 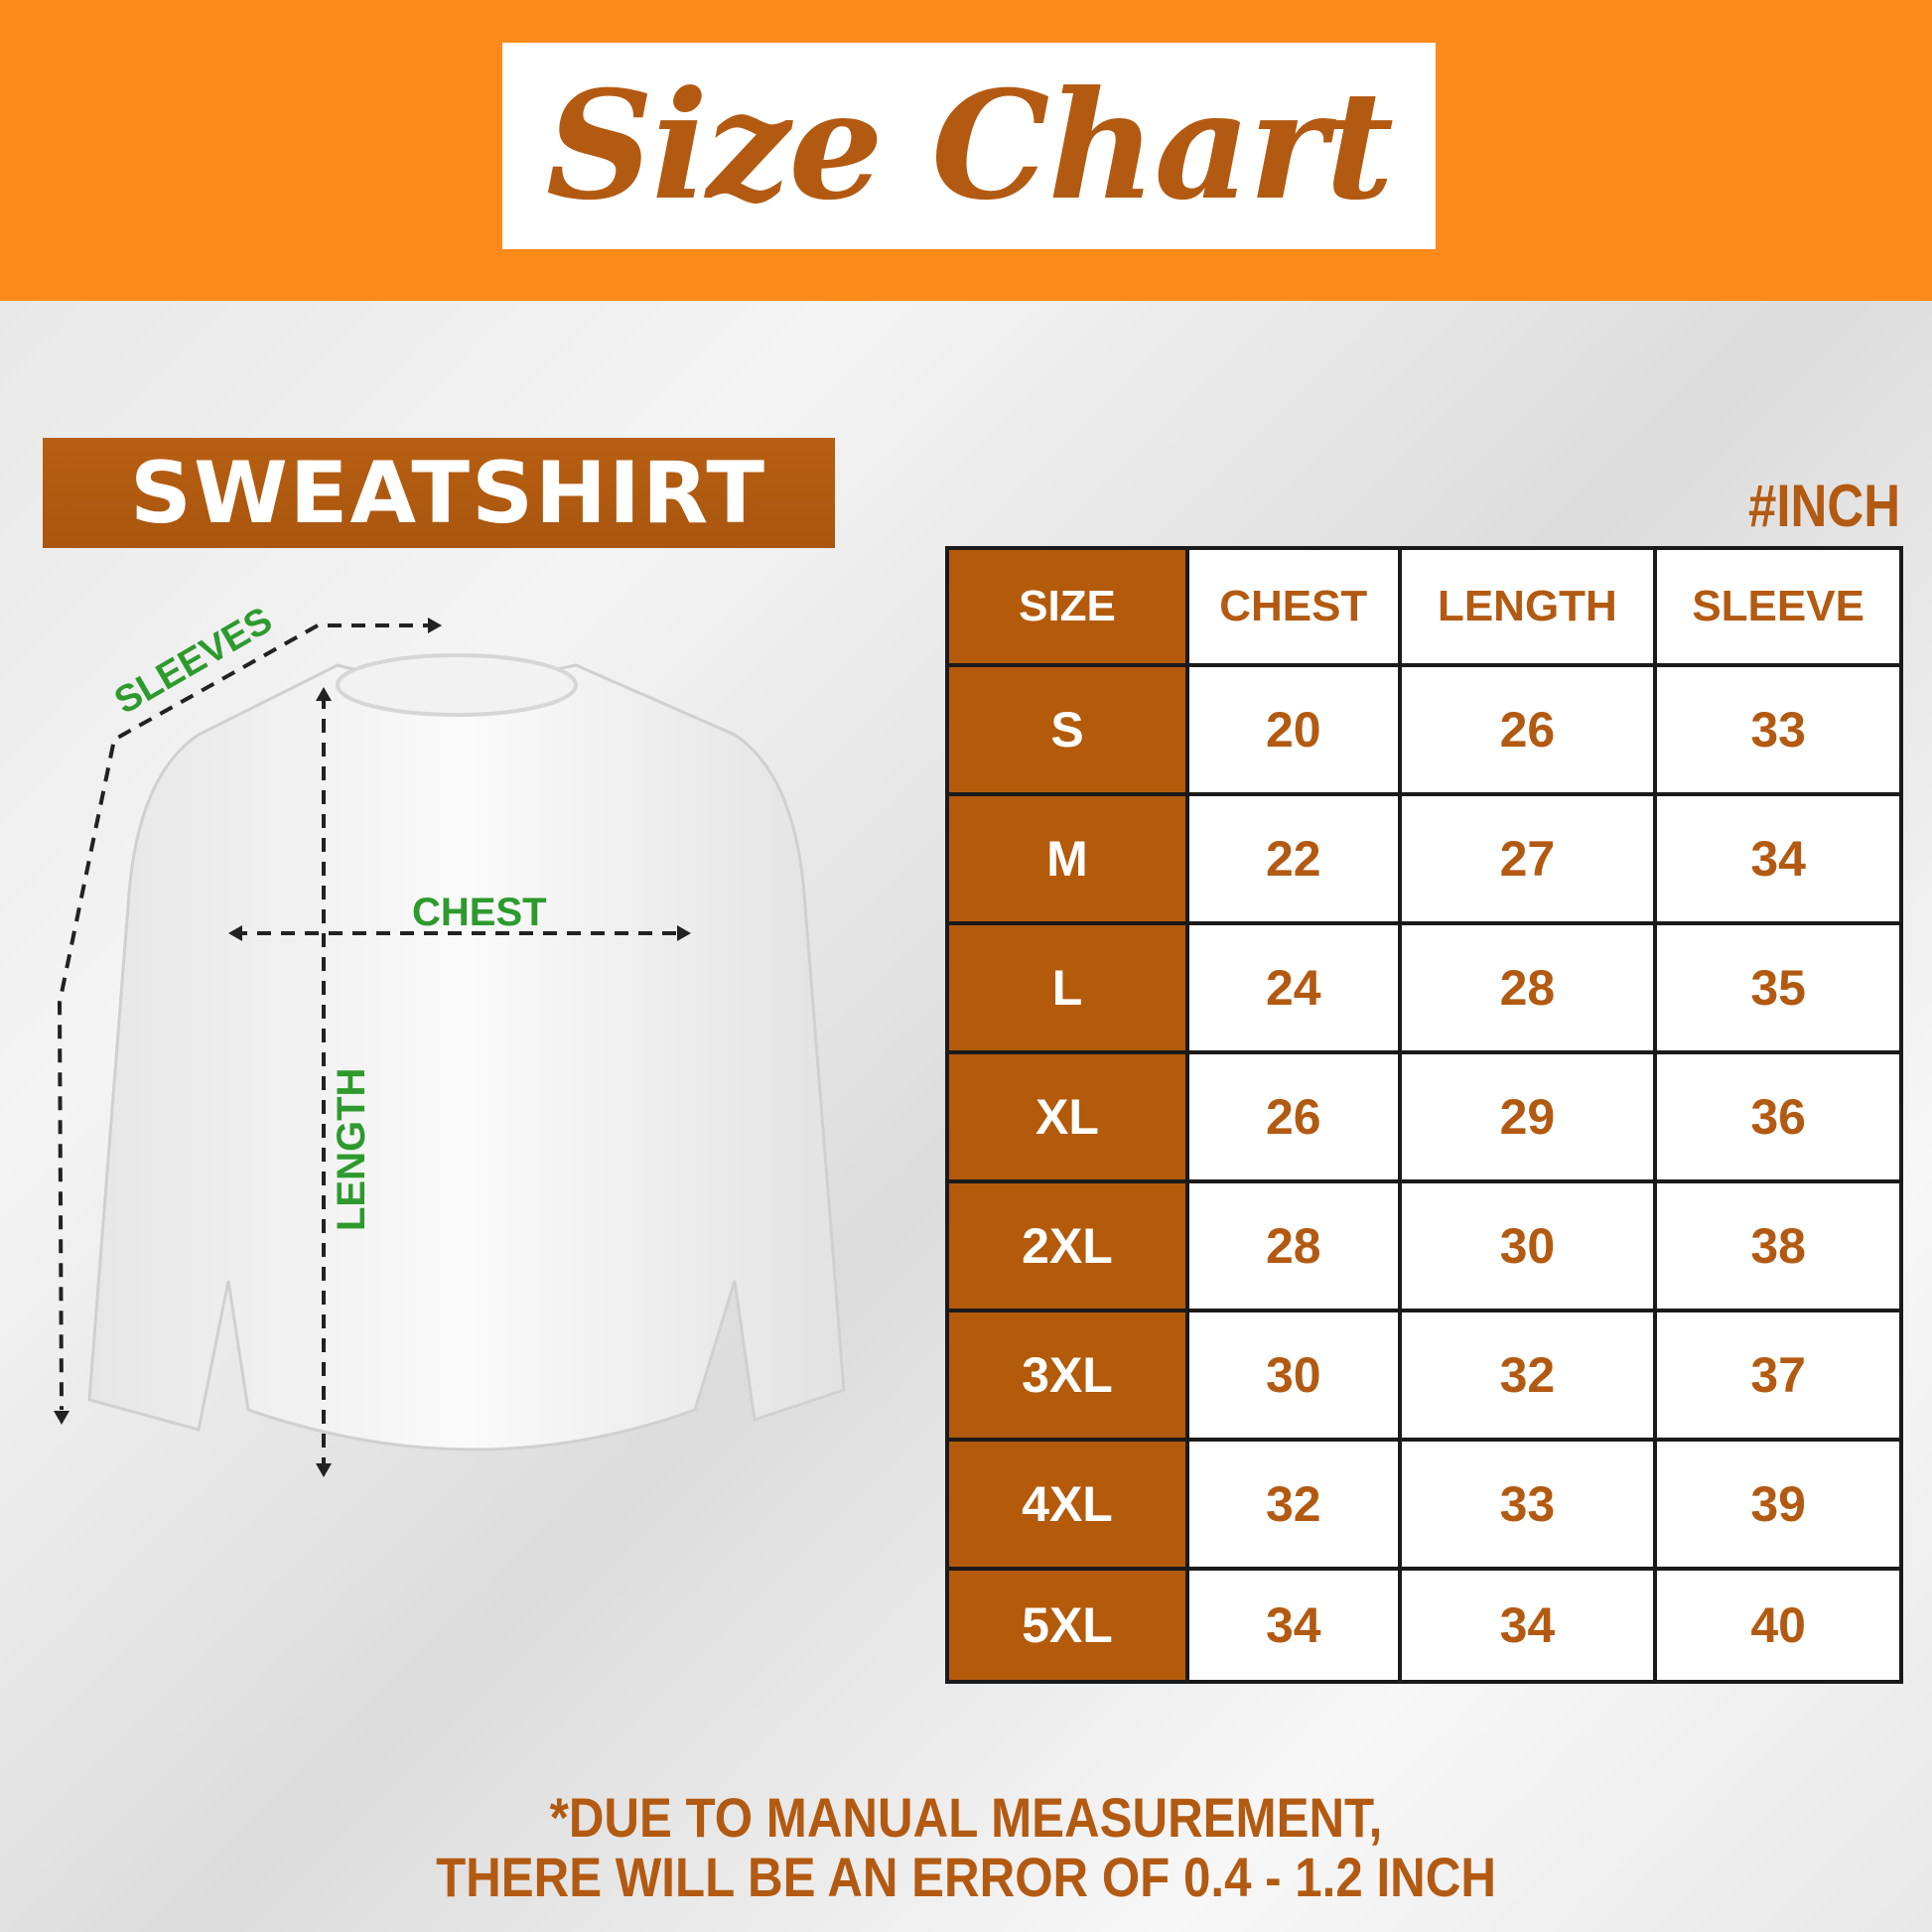 I want to click on product-label: SWEATSHIRT, so click(x=448, y=493).